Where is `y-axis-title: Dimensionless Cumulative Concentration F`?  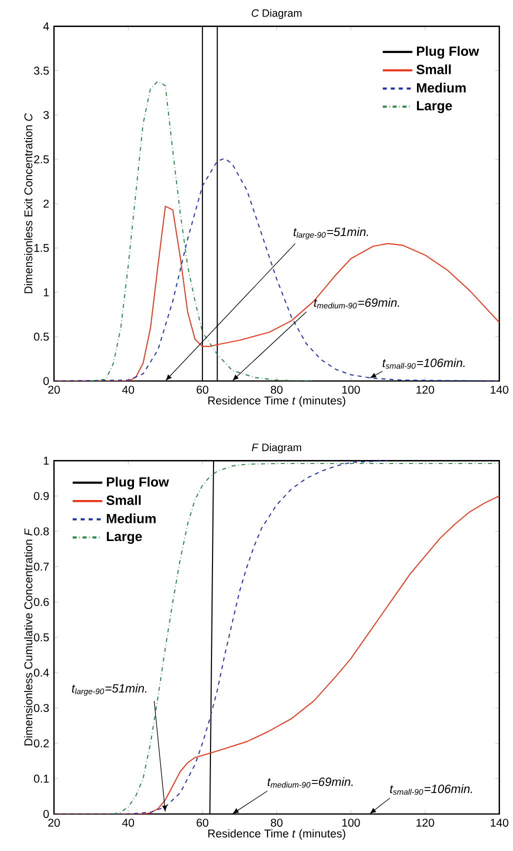
y-axis-title: Dimensionless Cumulative Concentration F is located at coordinates (28, 637).